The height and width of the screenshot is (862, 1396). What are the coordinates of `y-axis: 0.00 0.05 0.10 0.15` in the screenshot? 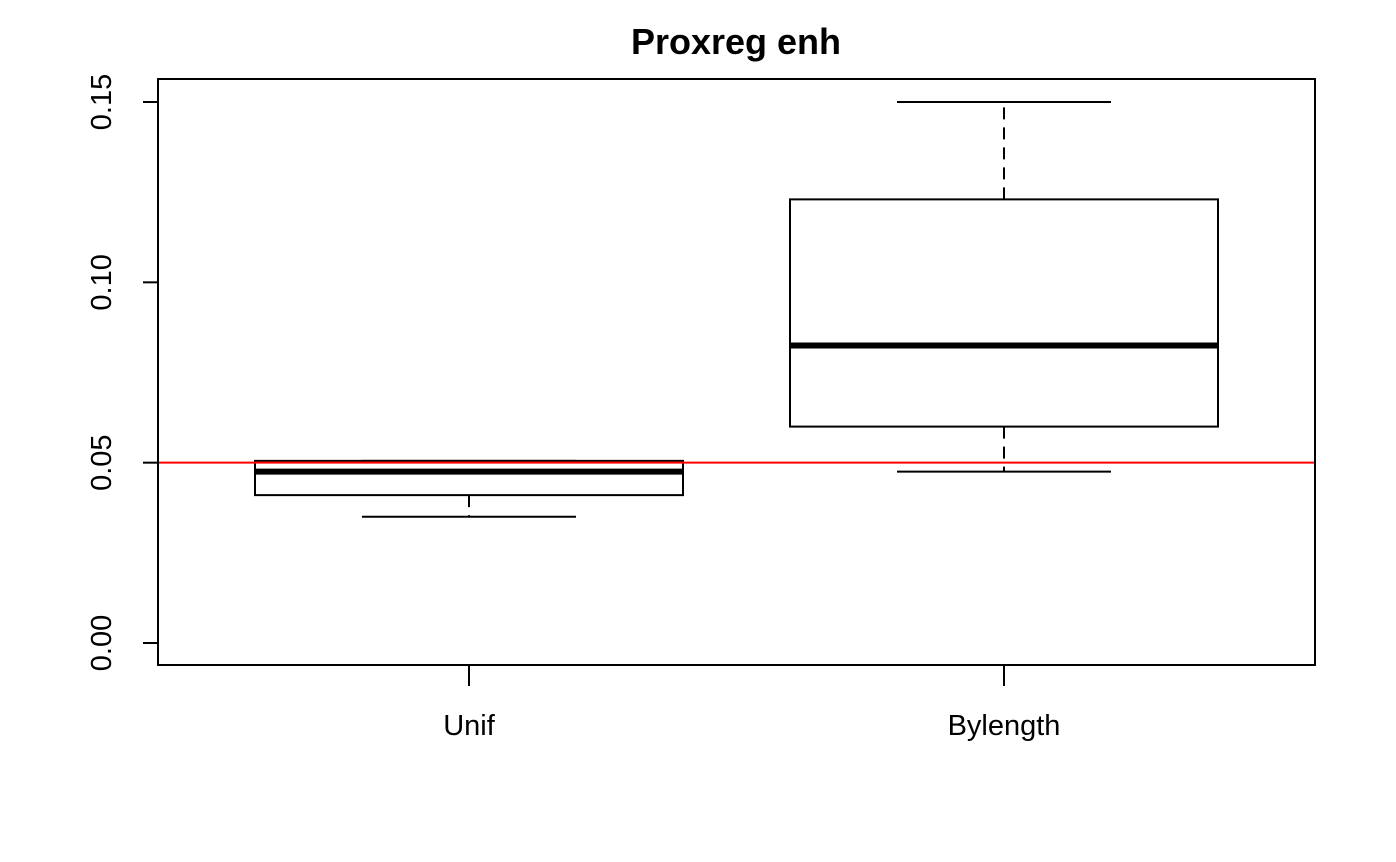 It's located at (122, 372).